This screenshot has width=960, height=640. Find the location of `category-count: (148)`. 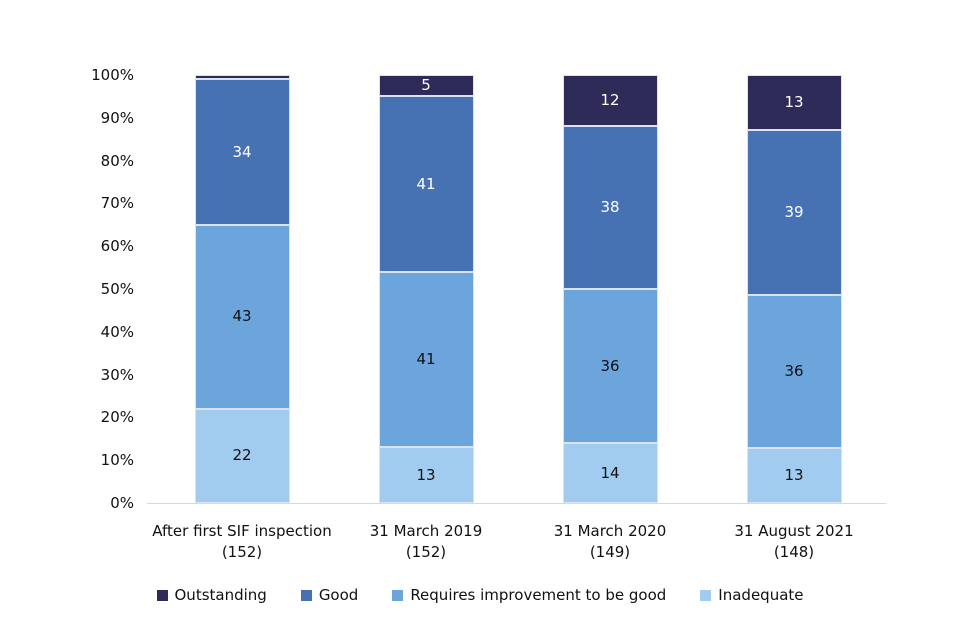

category-count: (148) is located at coordinates (794, 552).